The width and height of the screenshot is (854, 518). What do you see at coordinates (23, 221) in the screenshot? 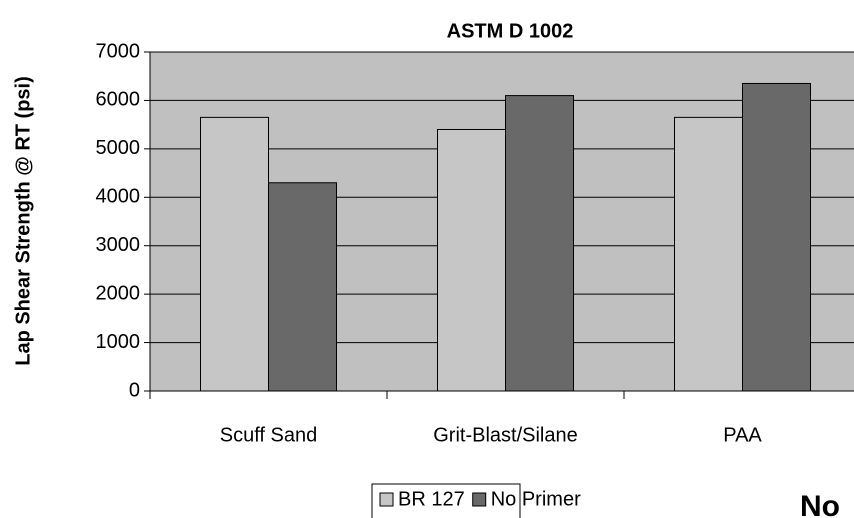
I see `y-axis-label: Lap Shear Strength @ RT (psi)` at bounding box center [23, 221].